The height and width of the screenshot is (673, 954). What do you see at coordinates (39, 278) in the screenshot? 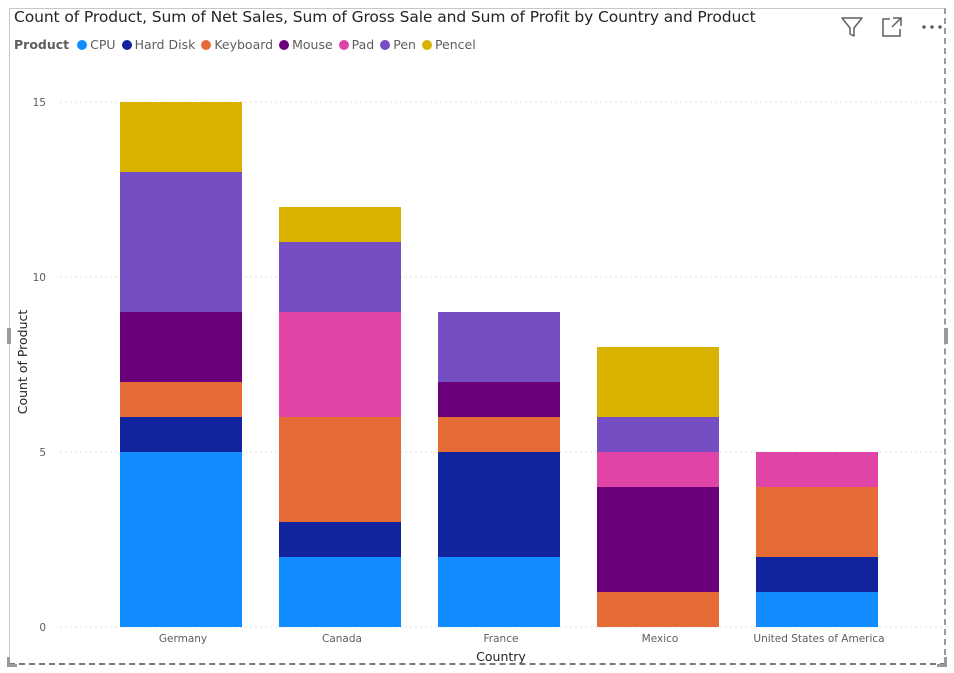
I see `y-tick-label: 10` at bounding box center [39, 278].